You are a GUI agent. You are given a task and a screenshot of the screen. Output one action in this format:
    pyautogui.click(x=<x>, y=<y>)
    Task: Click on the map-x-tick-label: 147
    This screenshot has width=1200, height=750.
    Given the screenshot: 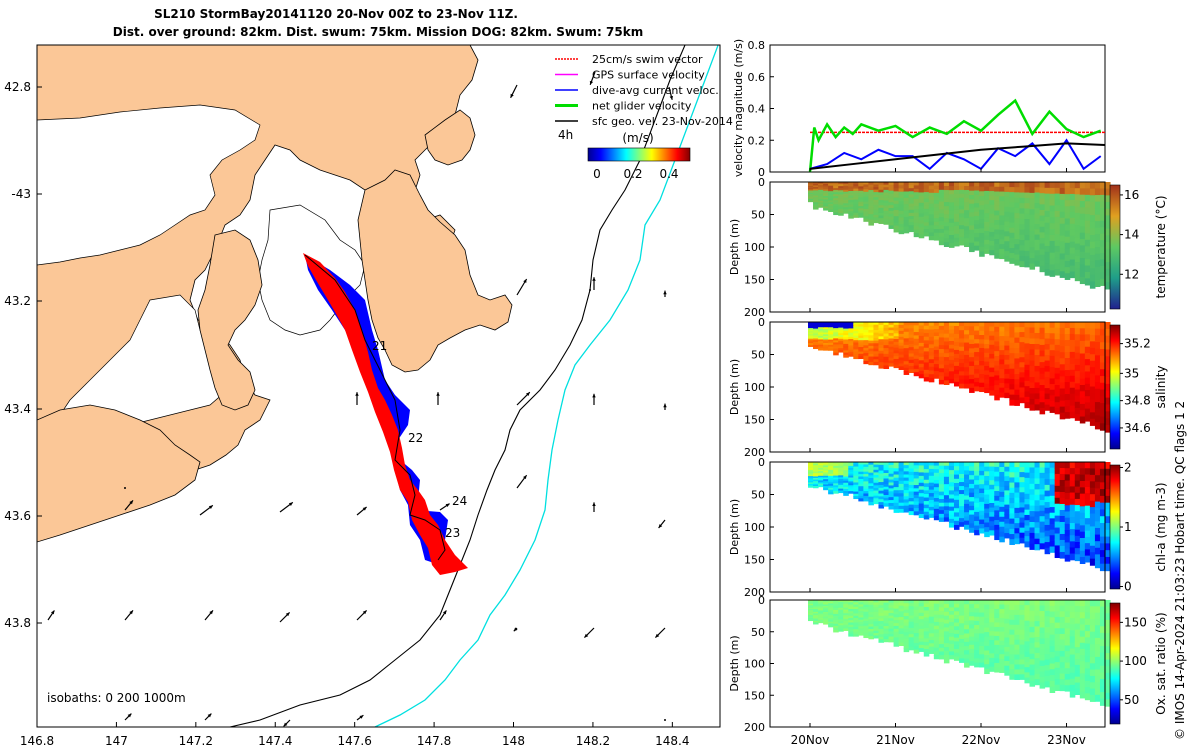 What is the action you would take?
    pyautogui.click(x=116, y=741)
    